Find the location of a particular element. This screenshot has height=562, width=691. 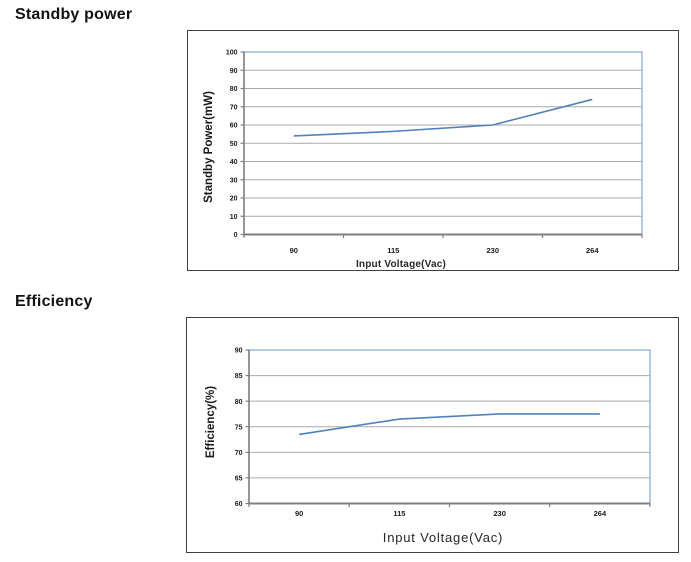

y-tick-label: 65 is located at coordinates (239, 479).